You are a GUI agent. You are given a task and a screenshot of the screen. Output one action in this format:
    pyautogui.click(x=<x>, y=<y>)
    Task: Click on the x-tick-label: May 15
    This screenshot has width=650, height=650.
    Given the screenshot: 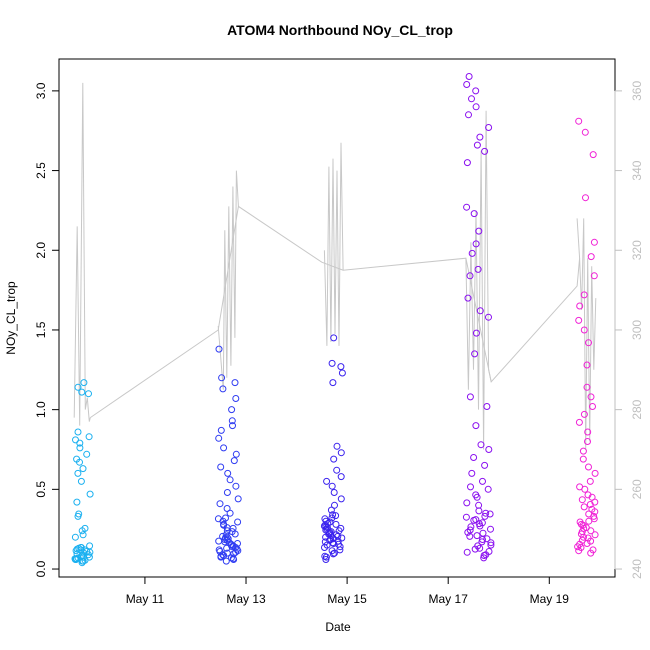 What is the action you would take?
    pyautogui.click(x=347, y=599)
    